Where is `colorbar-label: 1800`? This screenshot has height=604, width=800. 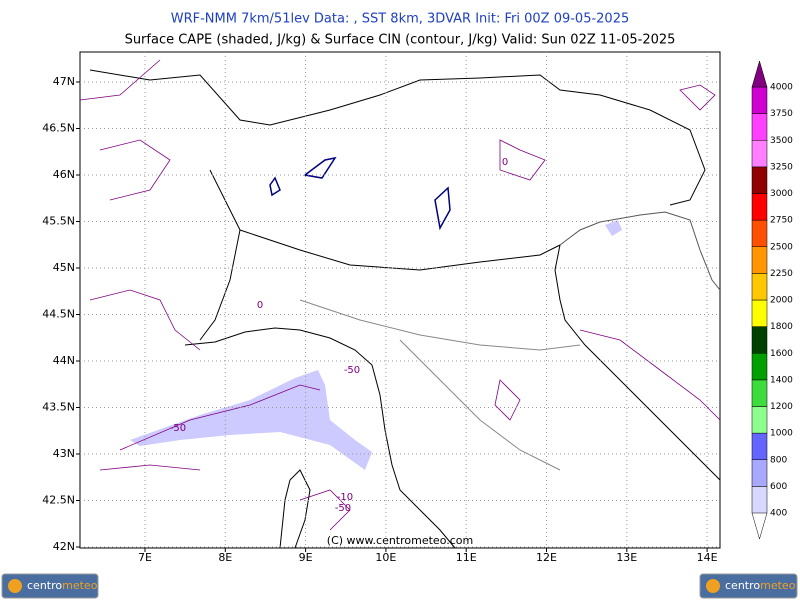
colorbar-label: 1800 is located at coordinates (781, 327).